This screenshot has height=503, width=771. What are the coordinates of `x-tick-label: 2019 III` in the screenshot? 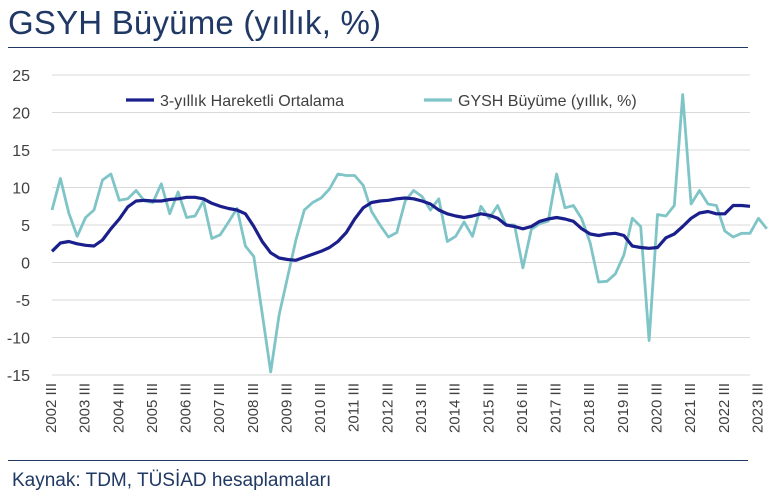 It's located at (623, 408).